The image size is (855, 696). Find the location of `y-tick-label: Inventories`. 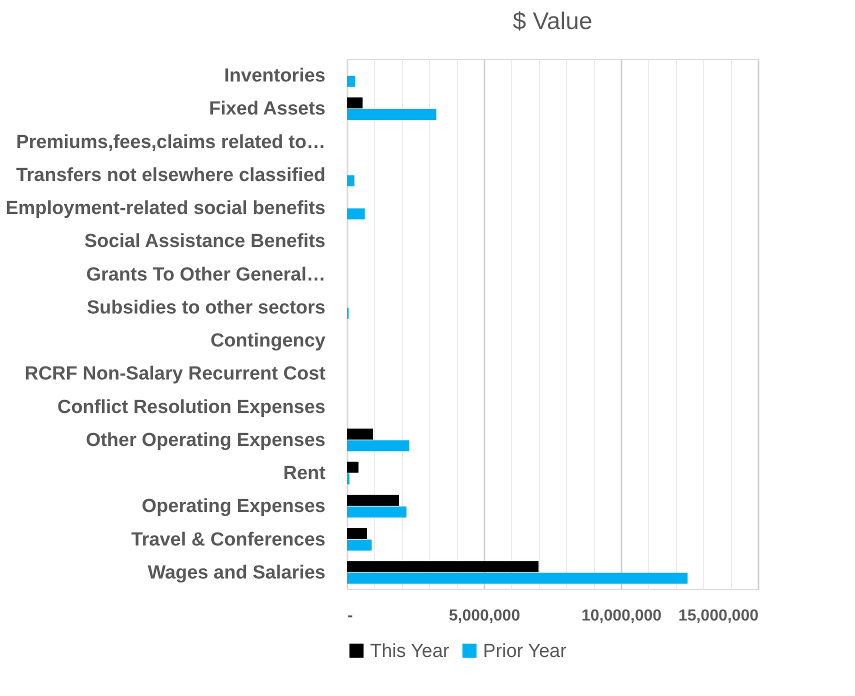

y-tick-label: Inventories is located at coordinates (275, 76).